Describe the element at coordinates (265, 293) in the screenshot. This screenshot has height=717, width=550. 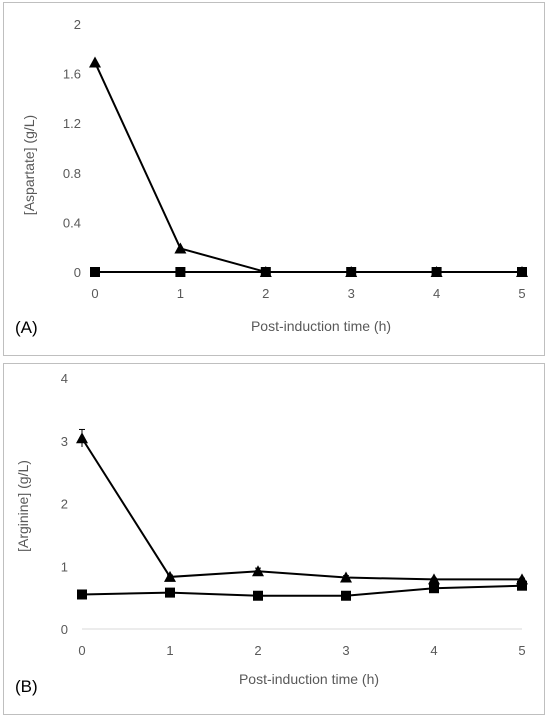
I see `x-tick-label-a: 2` at that location.